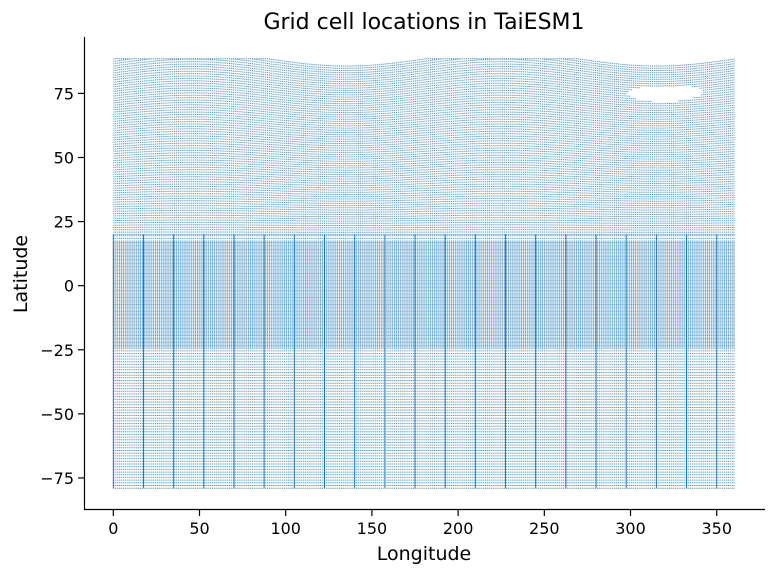 The image size is (775, 575). What do you see at coordinates (69, 286) in the screenshot?
I see `y-tick-label: 0` at bounding box center [69, 286].